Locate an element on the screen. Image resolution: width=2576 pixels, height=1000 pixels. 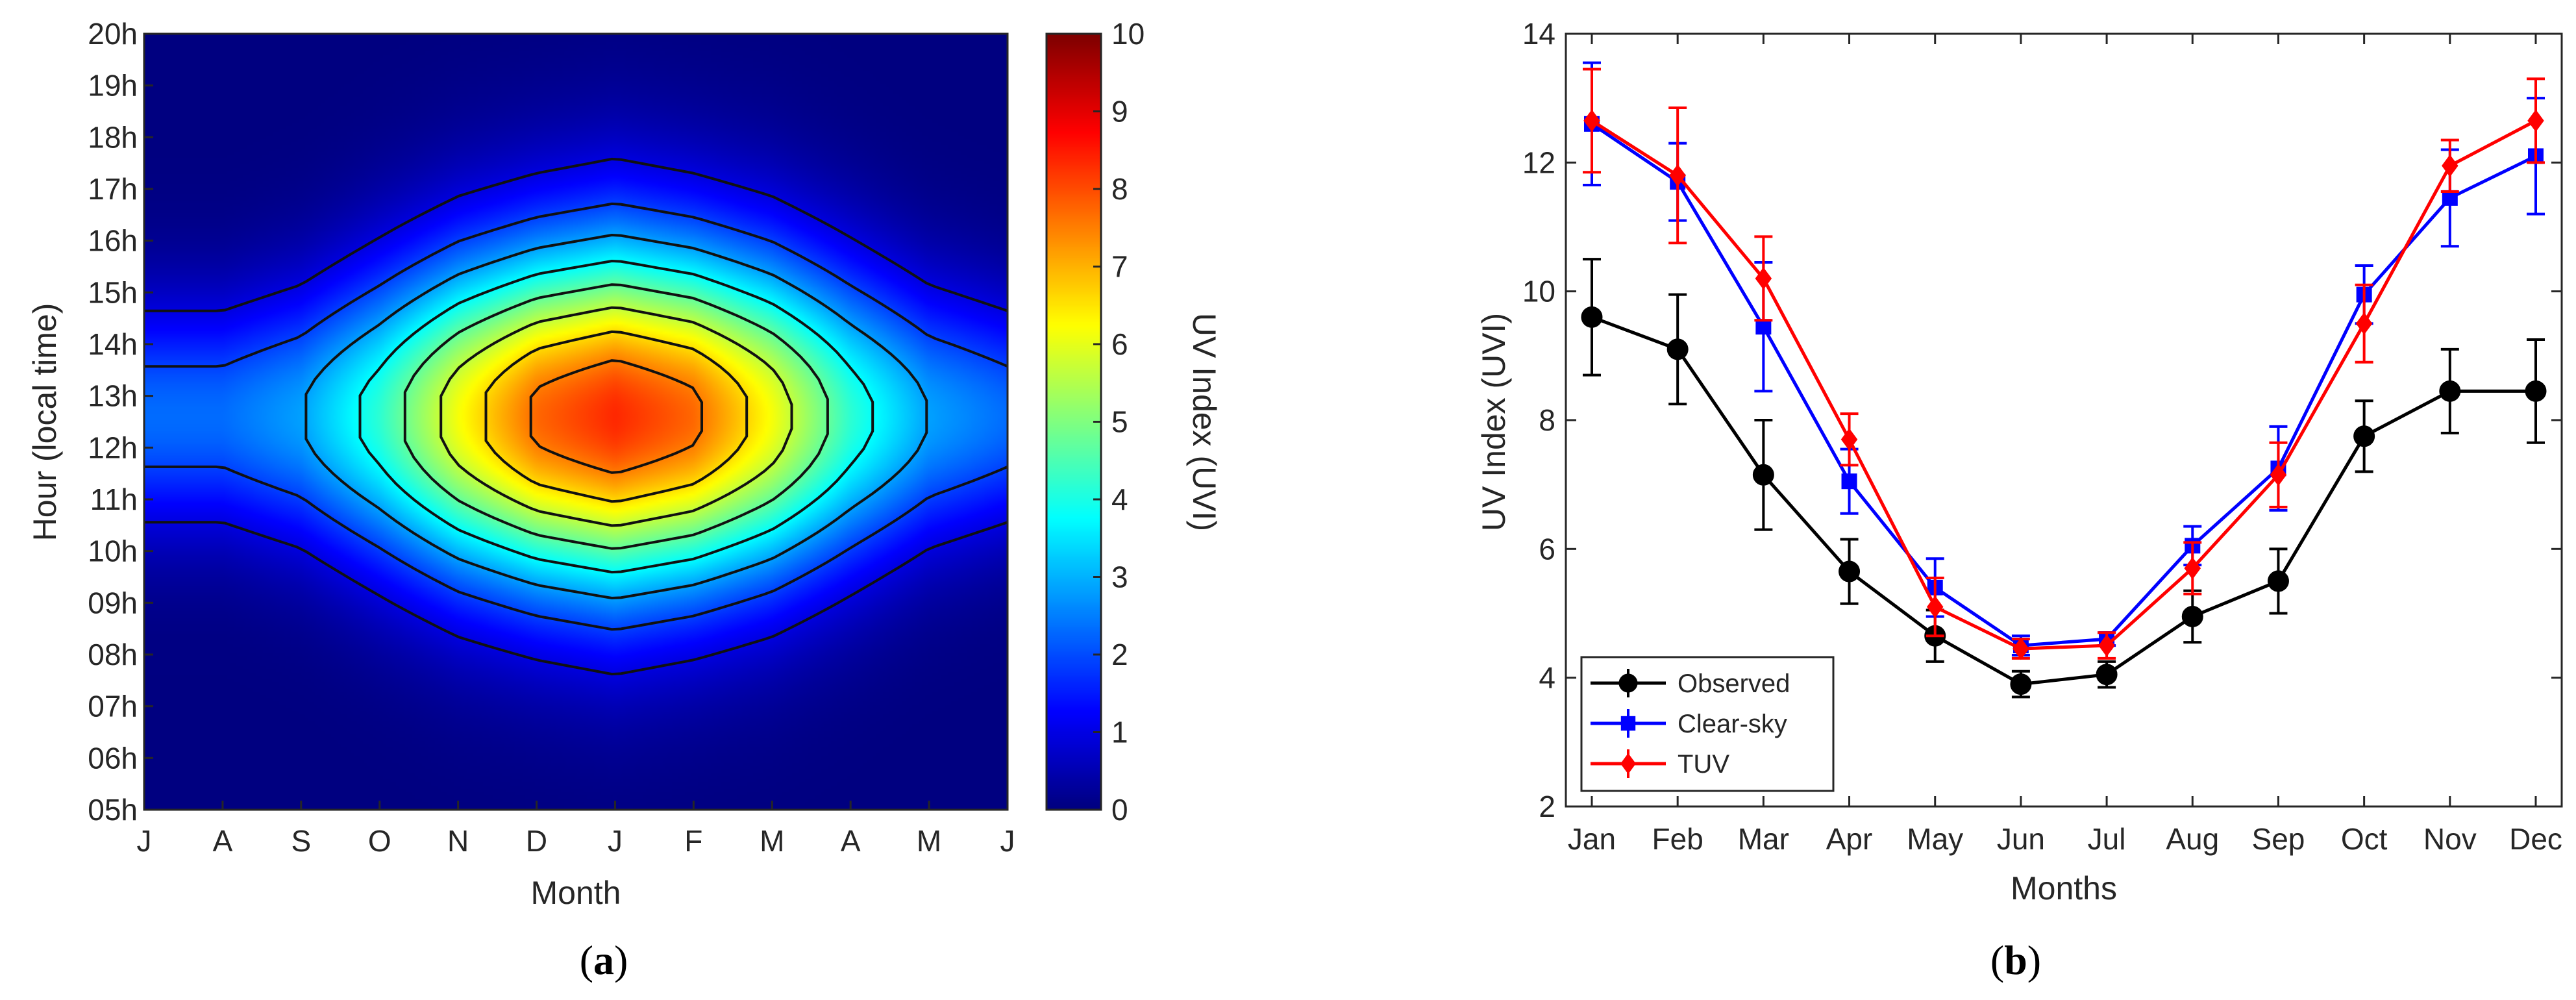
heatmap-x-axis-title: Month is located at coordinates (576, 893).